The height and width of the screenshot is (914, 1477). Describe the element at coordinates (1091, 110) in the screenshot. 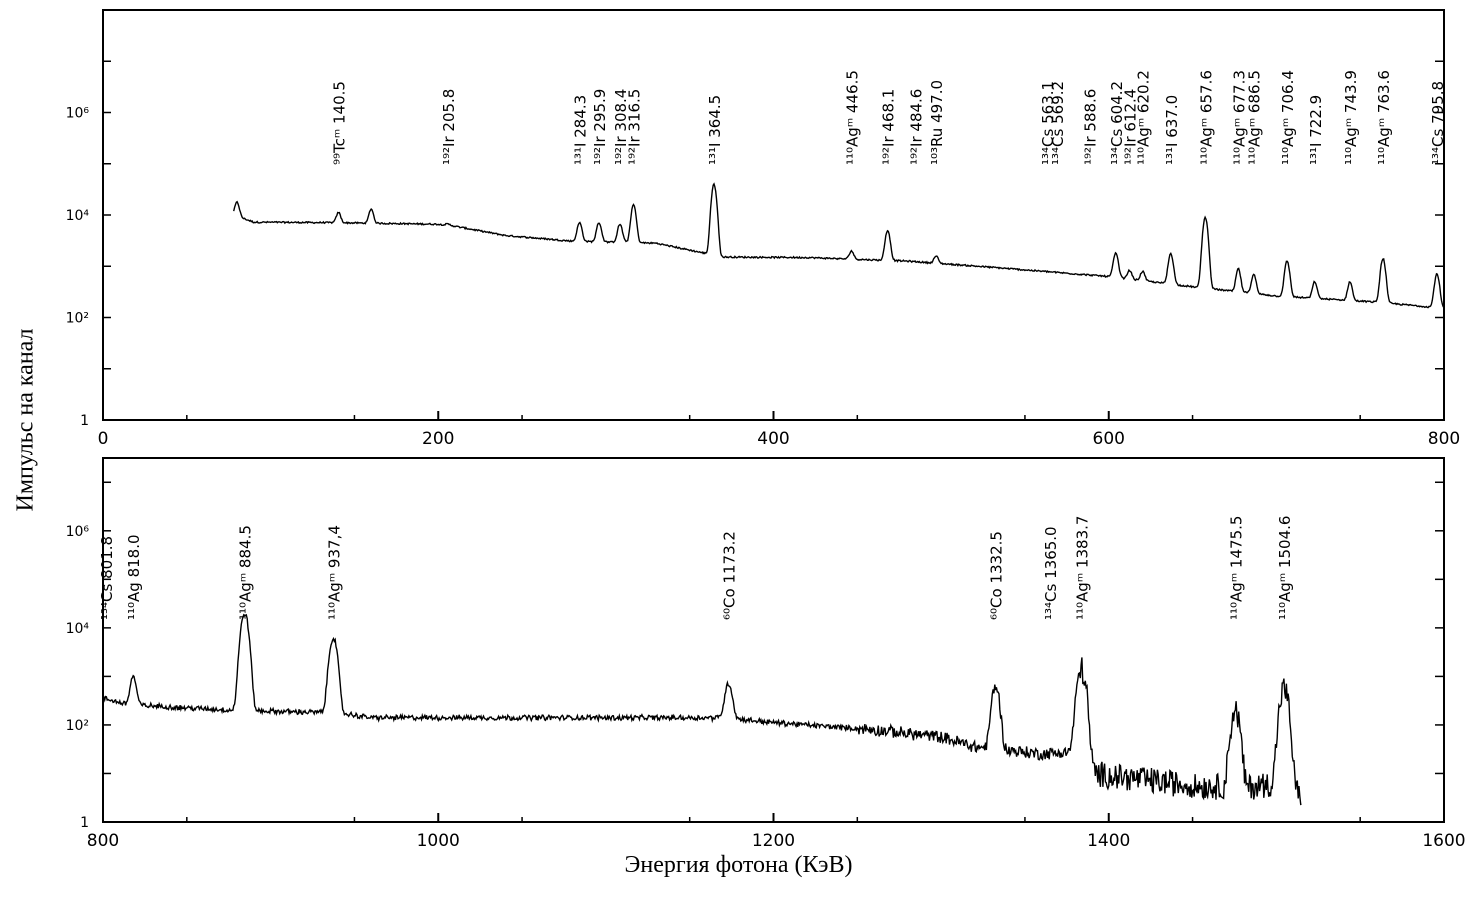

I see `peak-label-energy: 588.6` at that location.